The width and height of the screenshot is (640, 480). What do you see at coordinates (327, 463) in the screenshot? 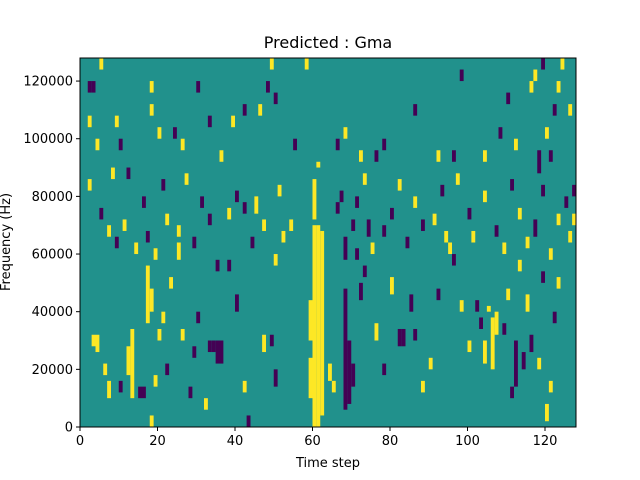
I see `x-axis-label: Time step` at bounding box center [327, 463].